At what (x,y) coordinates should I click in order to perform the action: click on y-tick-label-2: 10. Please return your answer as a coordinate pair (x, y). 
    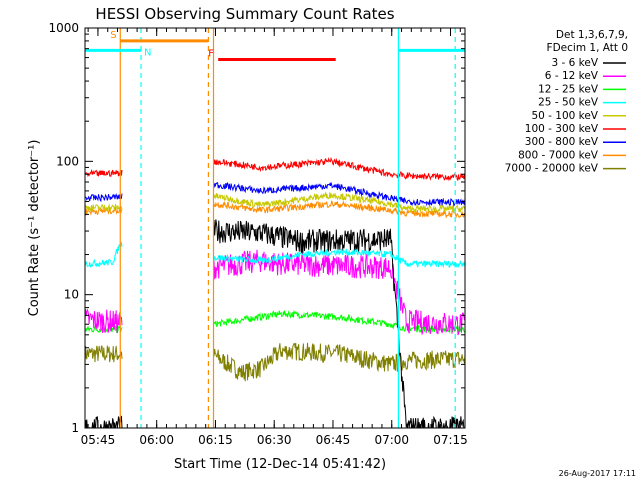
    Looking at the image, I should click on (71, 295).